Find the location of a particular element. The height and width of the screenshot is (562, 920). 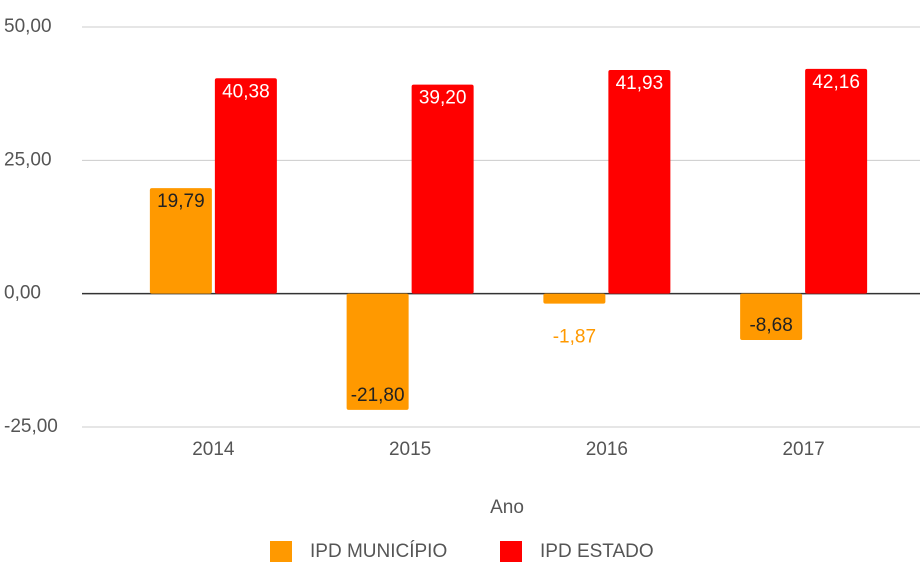

x-axis-title: Ano is located at coordinates (507, 507).